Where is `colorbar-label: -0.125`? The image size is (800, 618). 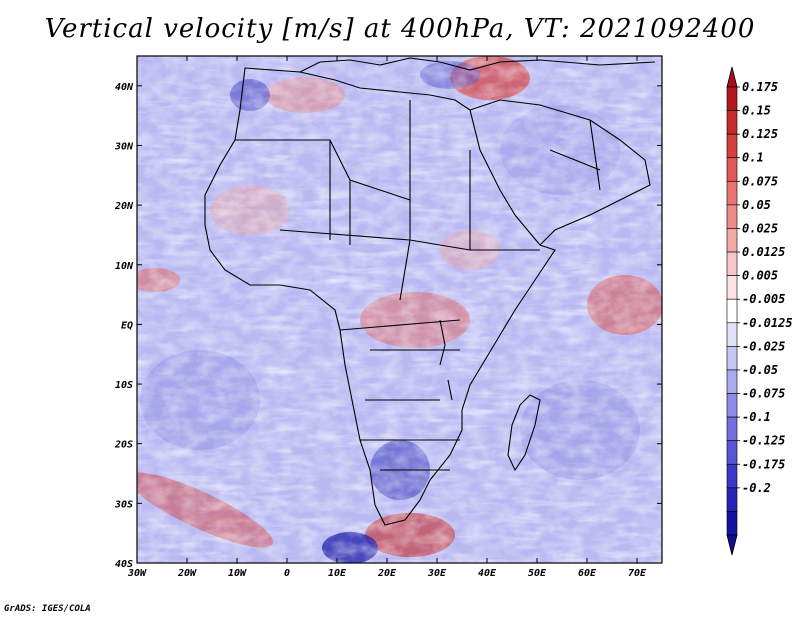
colorbar-label: -0.125 is located at coordinates (763, 441).